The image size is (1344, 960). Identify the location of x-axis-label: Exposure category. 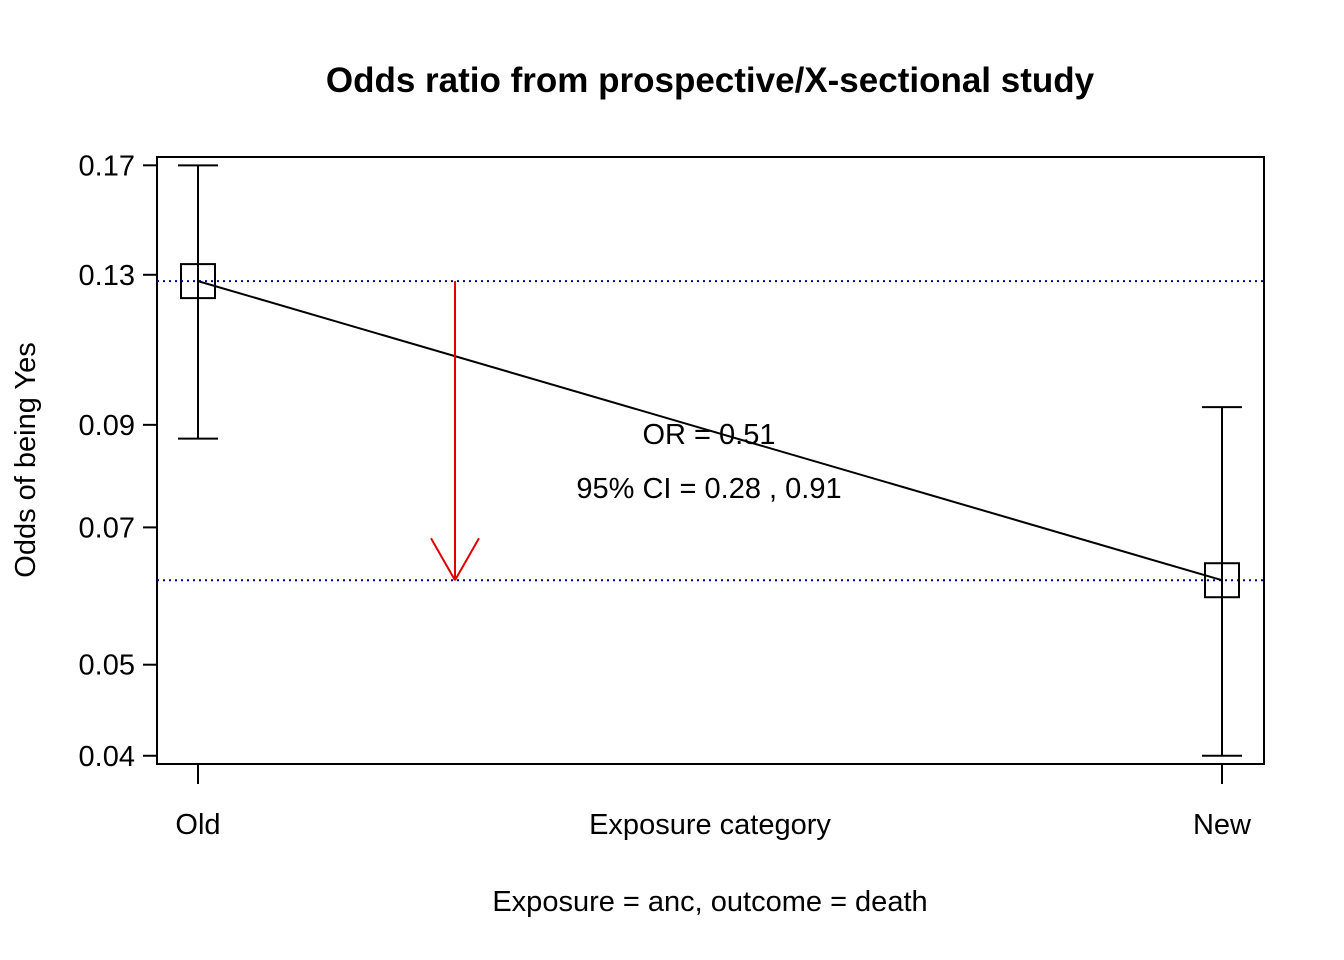
(710, 825).